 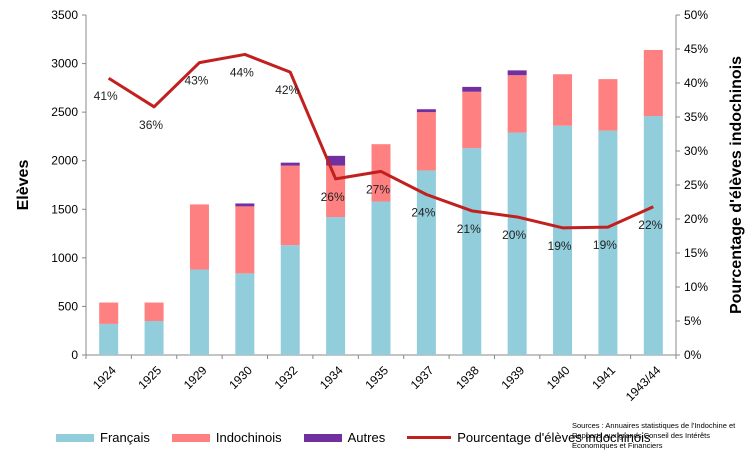 I want to click on legend-item-autres: Autres, so click(x=344, y=437).